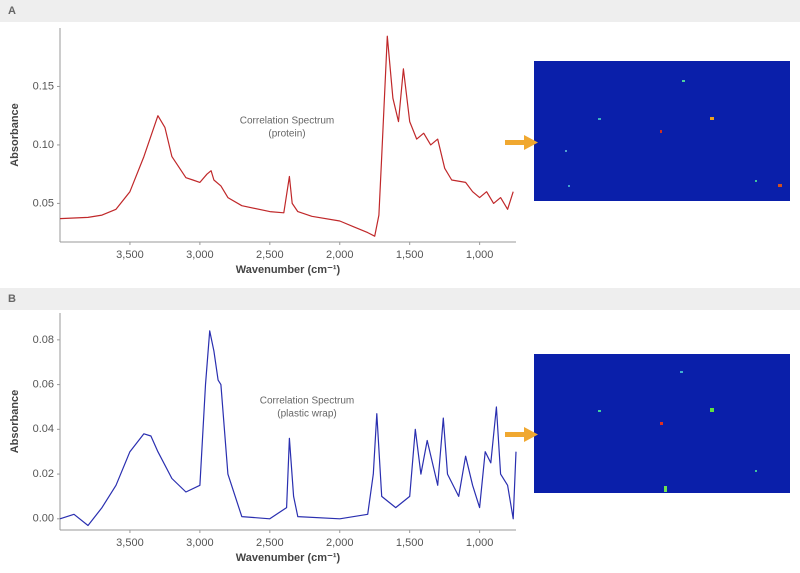 This screenshot has width=800, height=573. What do you see at coordinates (12, 299) in the screenshot?
I see `panel-letter: B` at bounding box center [12, 299].